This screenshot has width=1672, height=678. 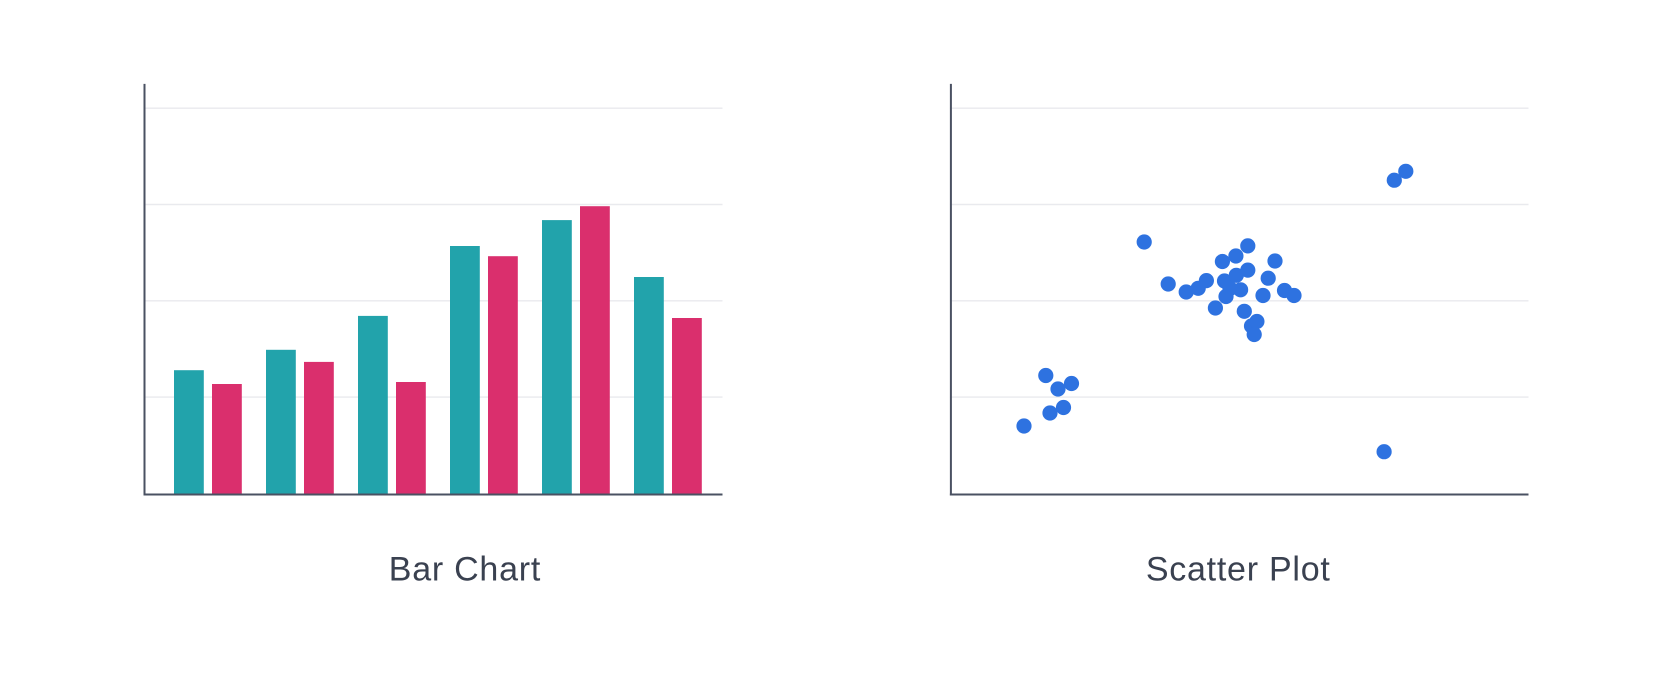 What do you see at coordinates (465, 570) in the screenshot?
I see `svg-text: Bar Chart` at bounding box center [465, 570].